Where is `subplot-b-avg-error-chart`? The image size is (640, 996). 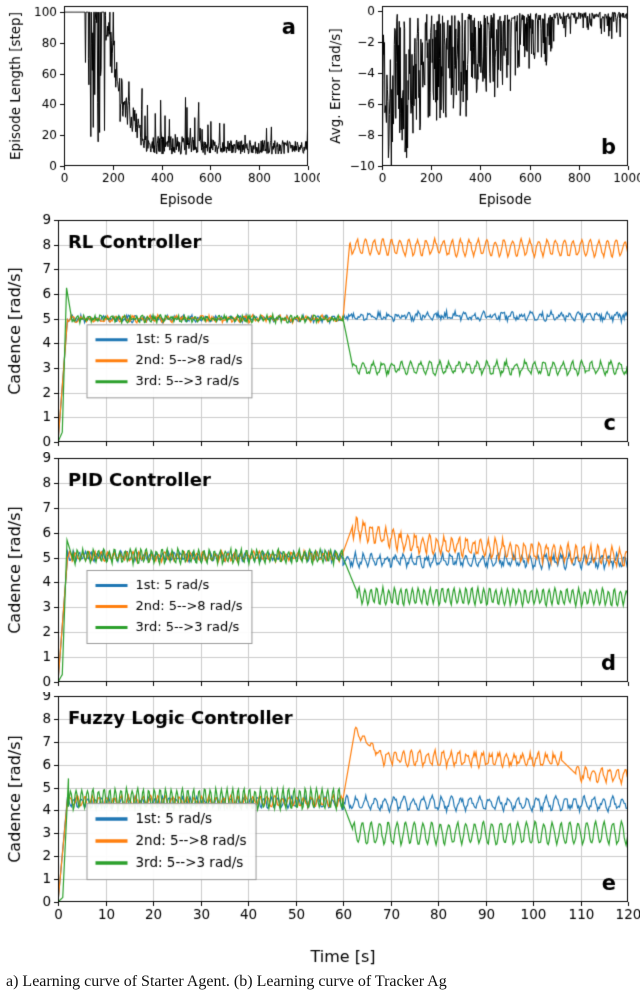
subplot-b-avg-error-chart is located at coordinates (480, 106).